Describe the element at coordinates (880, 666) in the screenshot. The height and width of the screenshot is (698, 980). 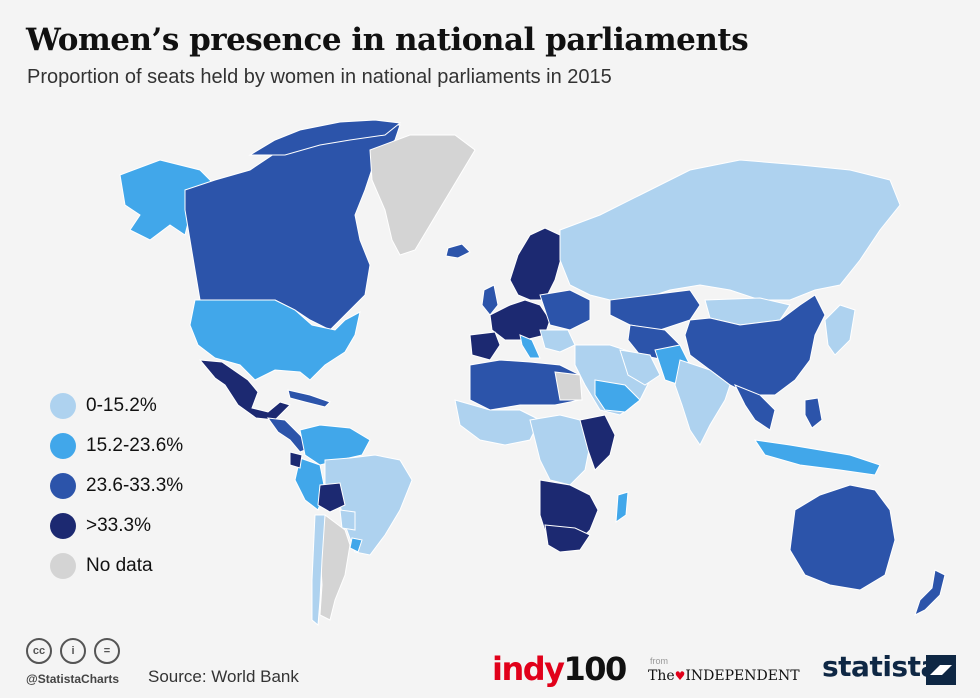
I see `statista-logo-text: statista` at that location.